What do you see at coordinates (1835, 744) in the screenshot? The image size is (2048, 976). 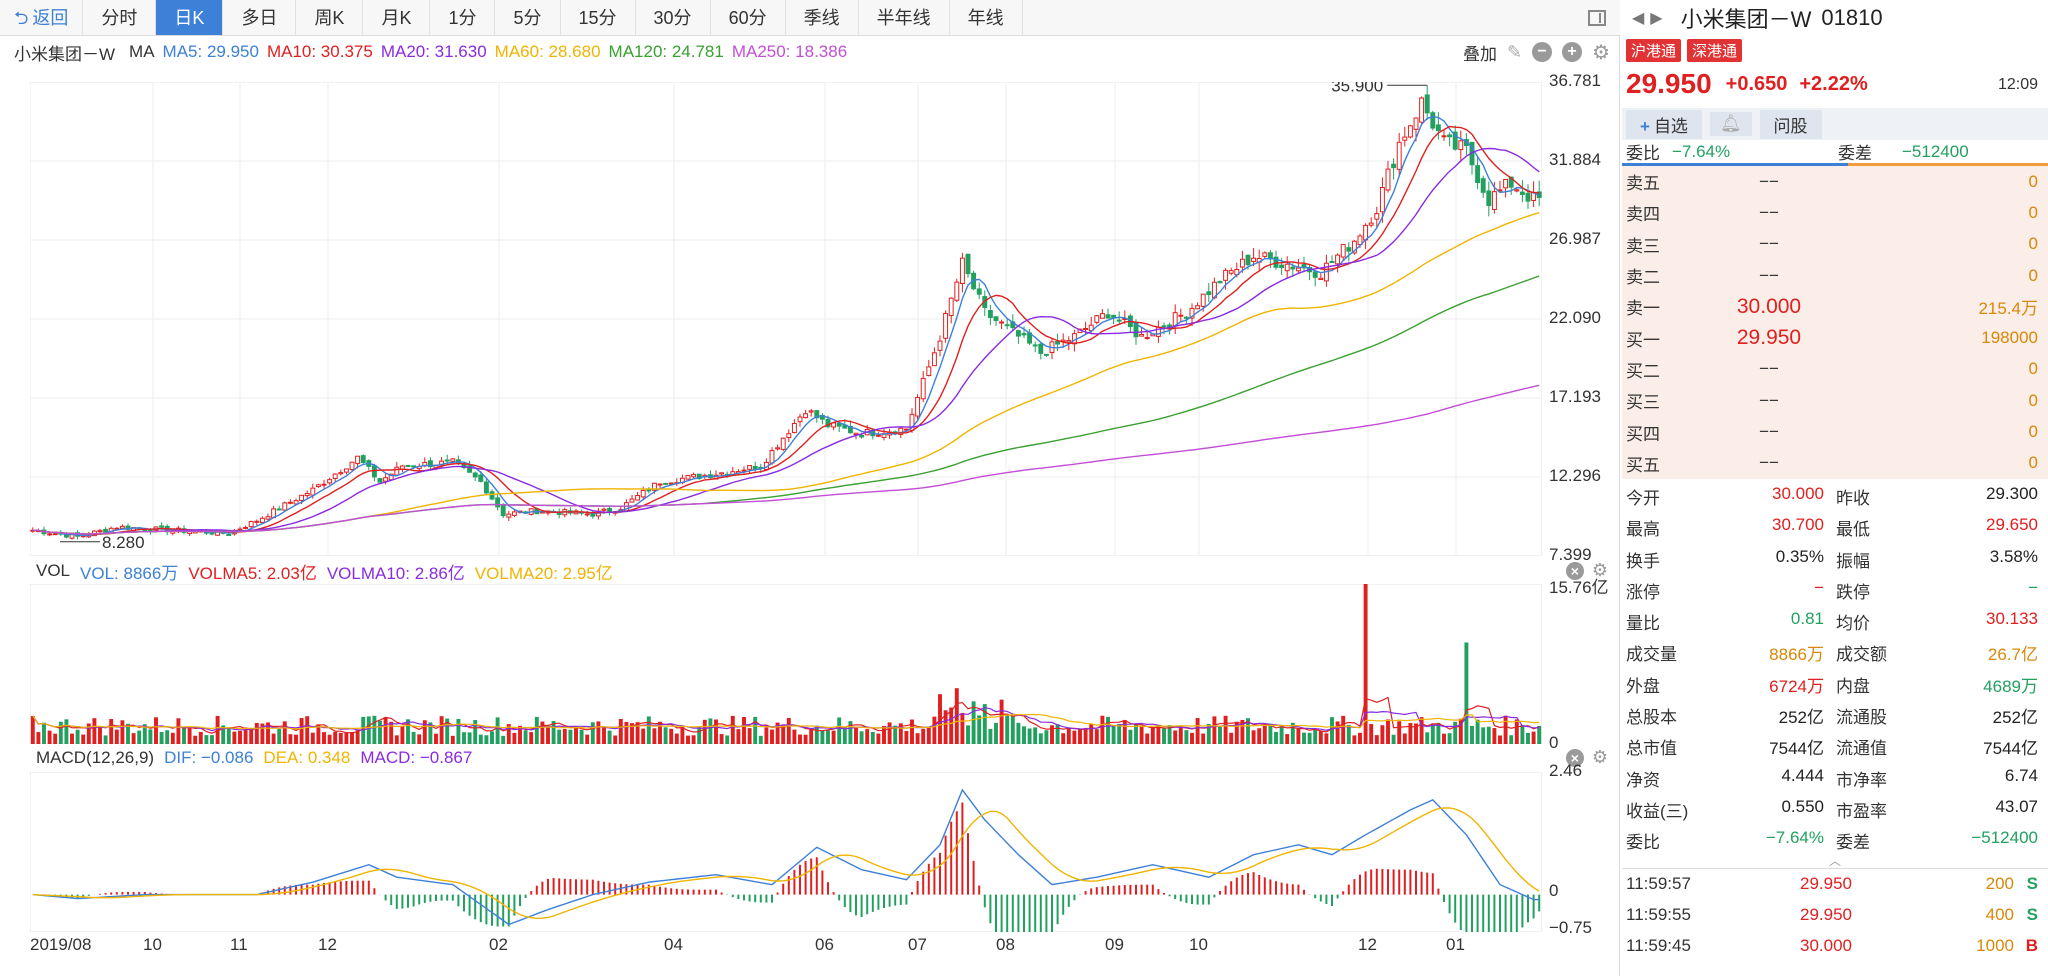 I see `stat-row: 总市值 7544亿 流通值 7544亿` at bounding box center [1835, 744].